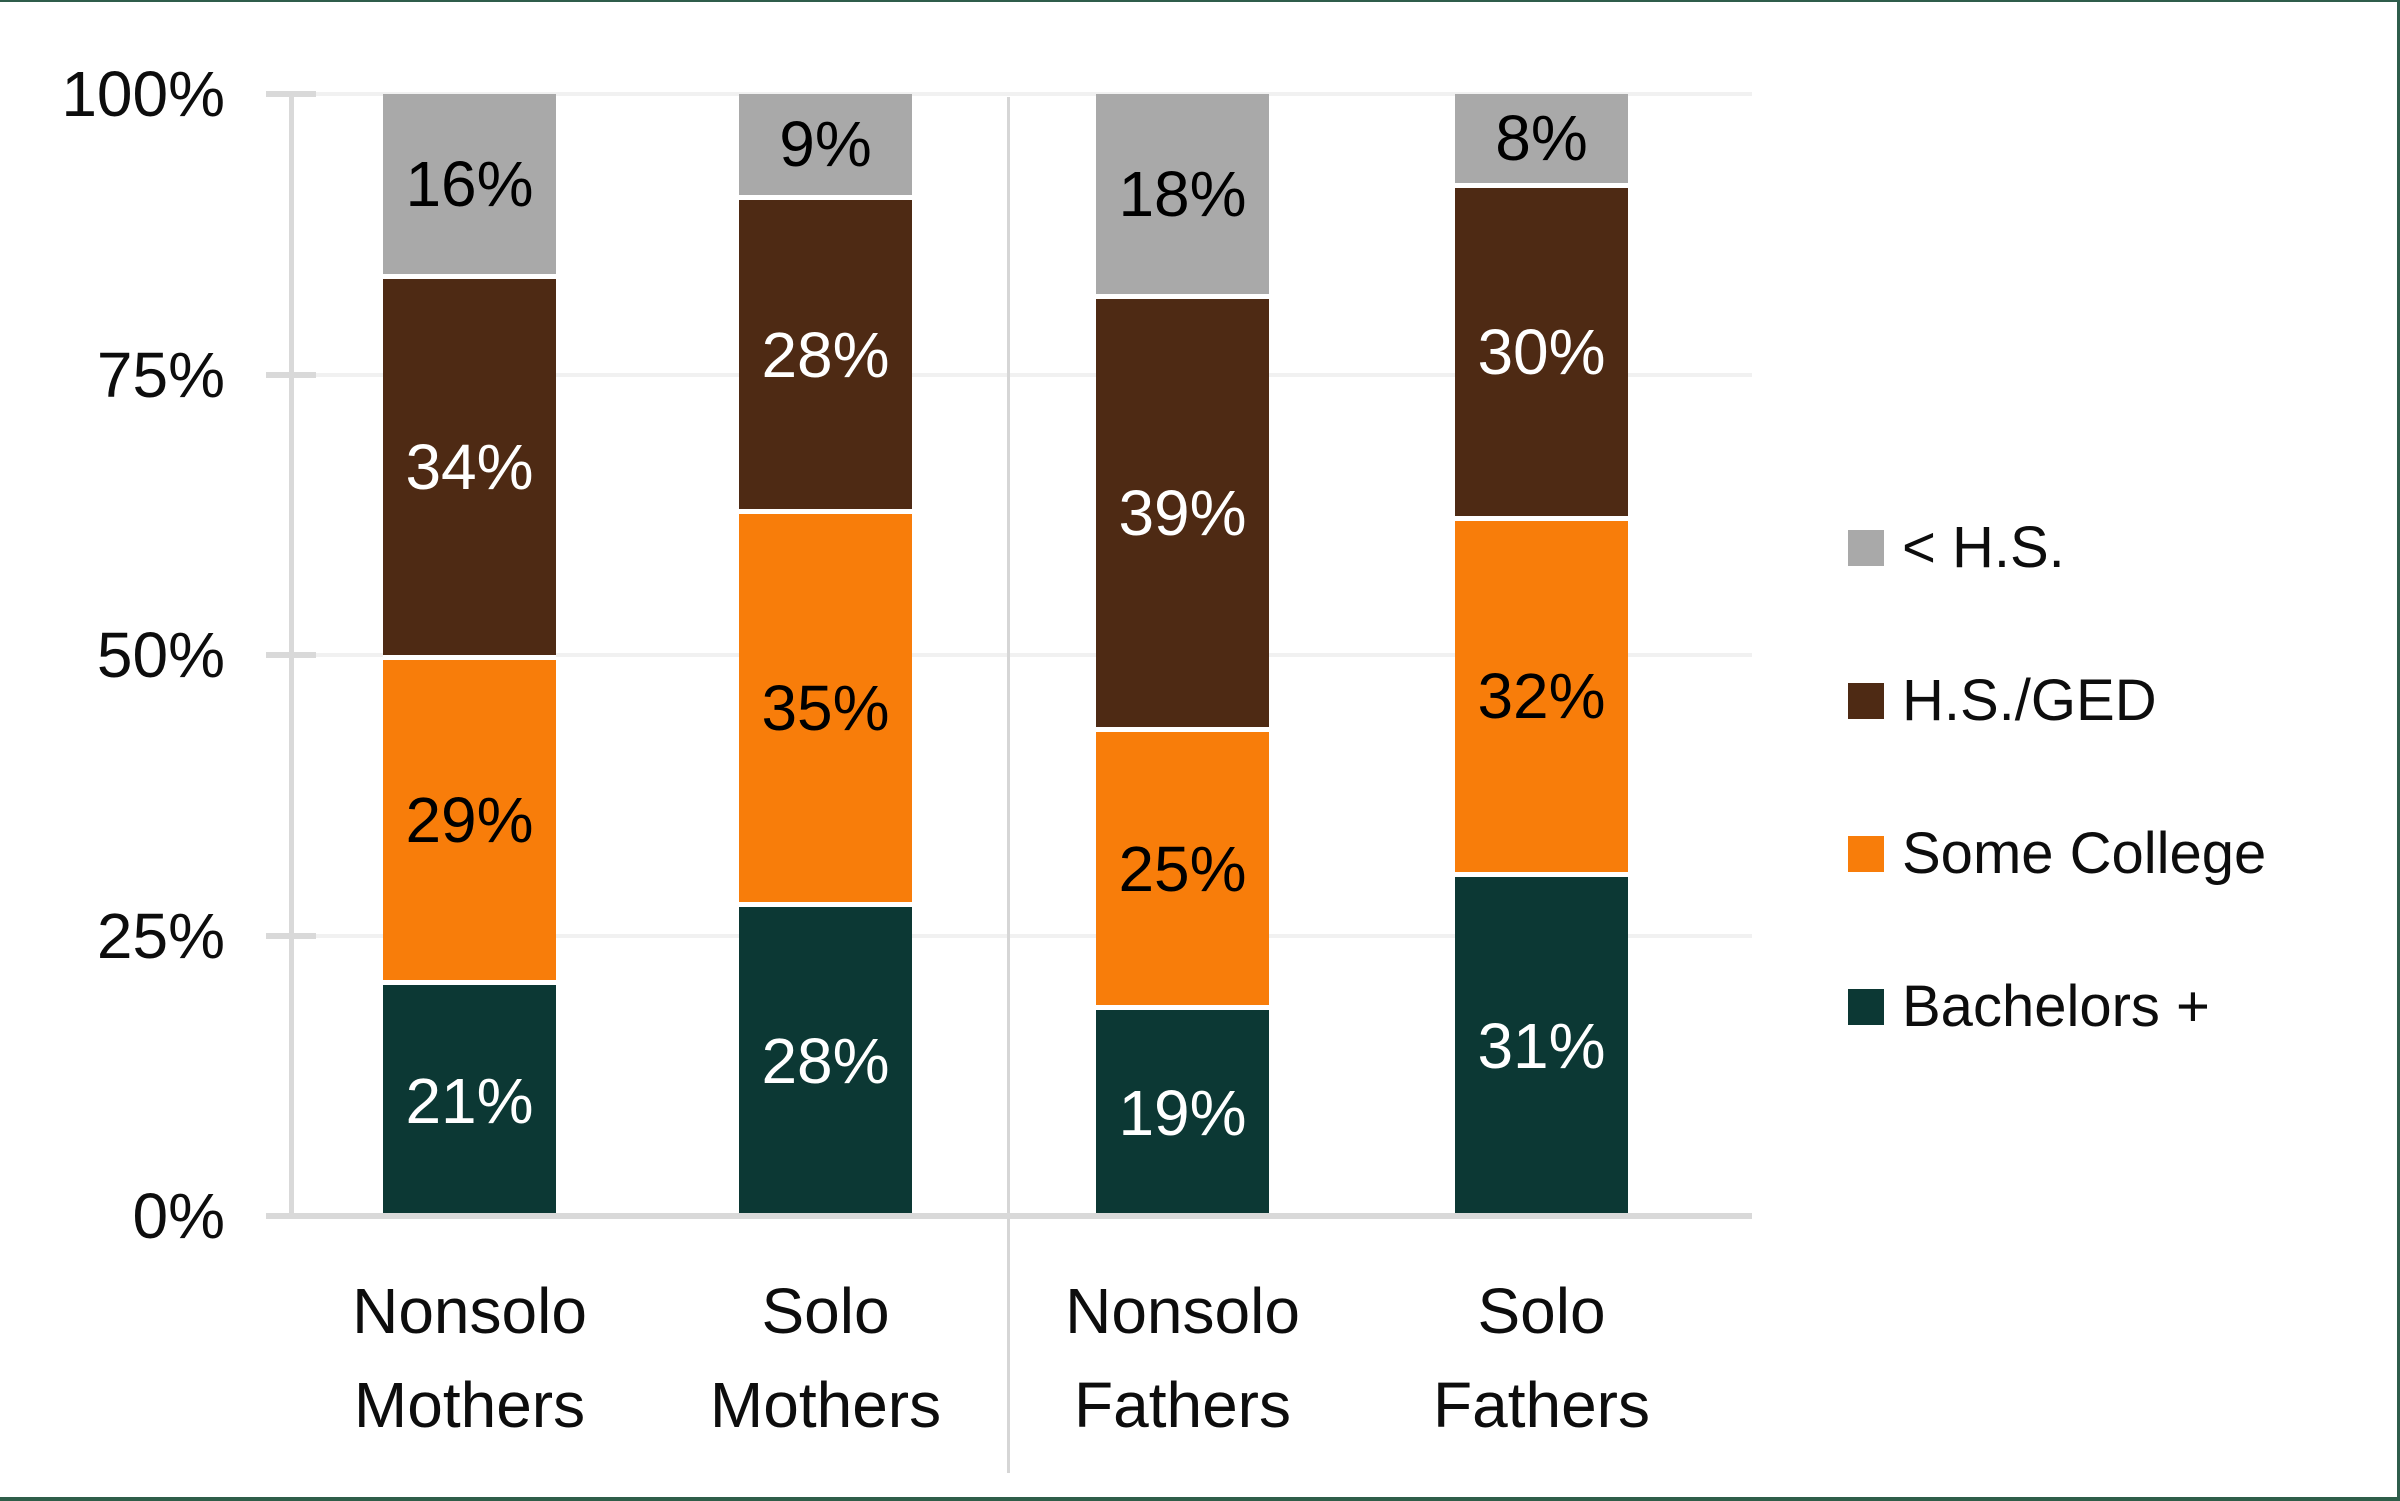 This screenshot has width=2400, height=1501. I want to click on segment-some-college-nonsolo-mothers: 29%, so click(469, 817).